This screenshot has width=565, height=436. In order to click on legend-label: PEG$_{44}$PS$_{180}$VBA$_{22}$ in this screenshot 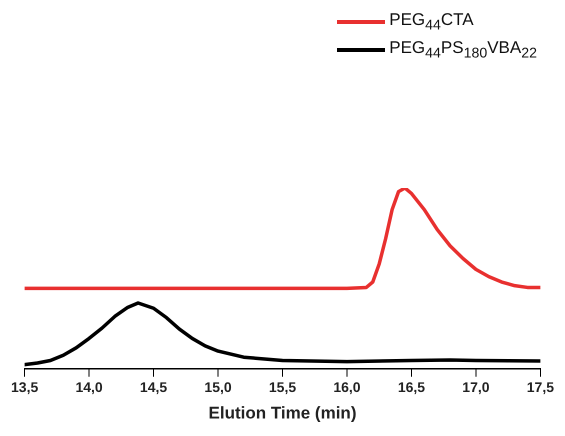, I will do `click(463, 50)`.